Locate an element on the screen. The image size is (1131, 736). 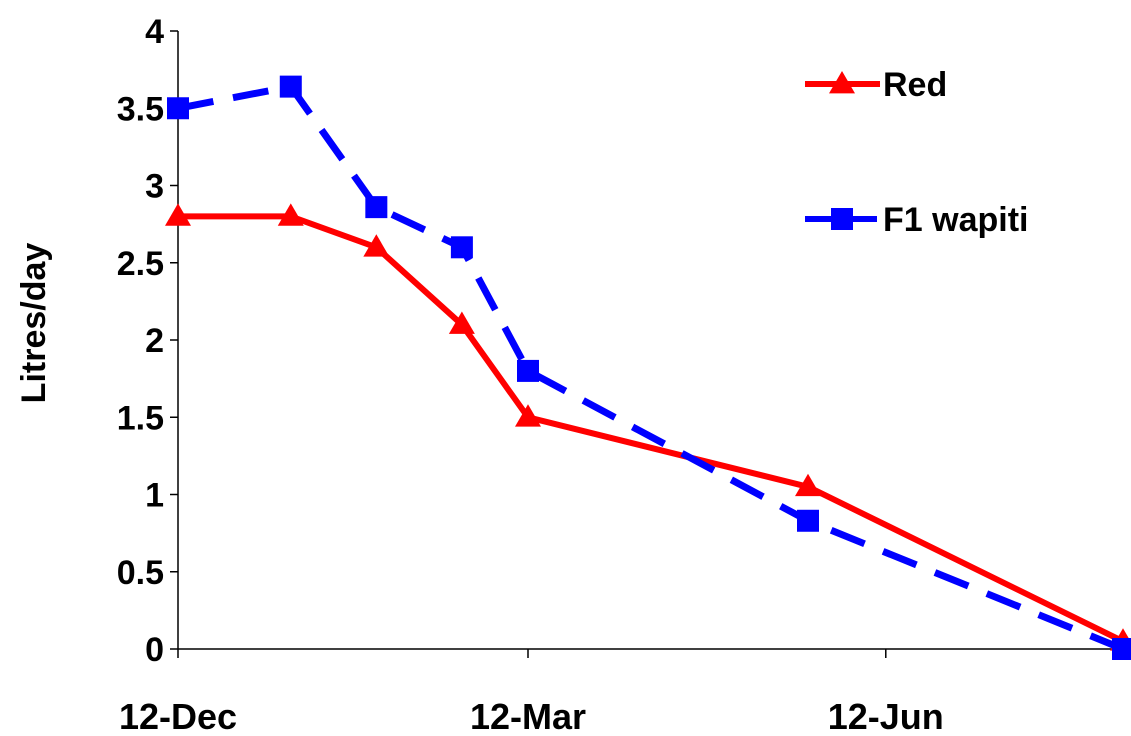
x-tick-label: 12-Dec is located at coordinates (178, 716).